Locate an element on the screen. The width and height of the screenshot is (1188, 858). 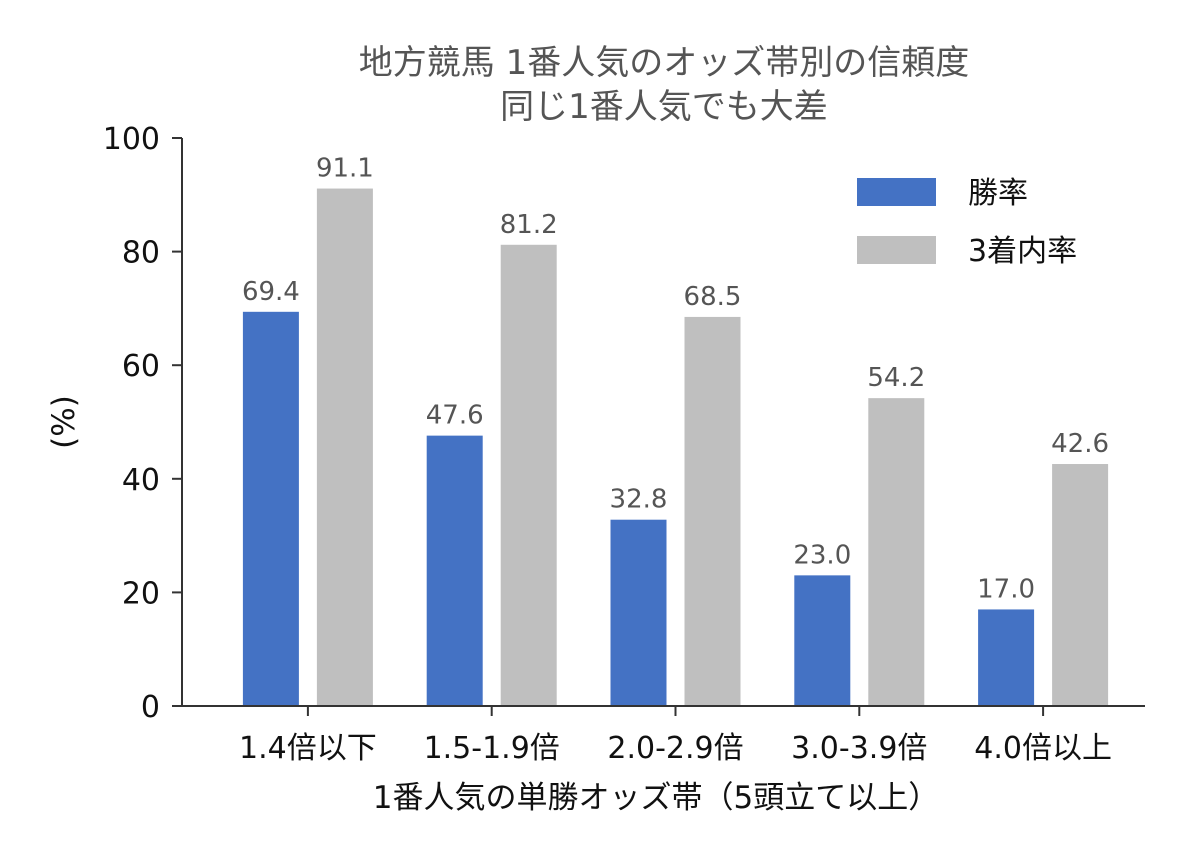
x-tick-label: 1.4倍以下 is located at coordinates (308, 748).